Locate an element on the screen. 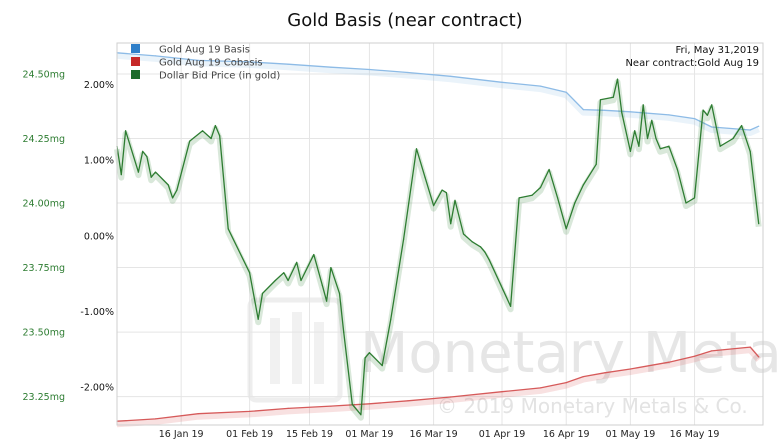 This screenshot has height=442, width=781. annotation-date: Fri, May 31,2019 is located at coordinates (717, 50).